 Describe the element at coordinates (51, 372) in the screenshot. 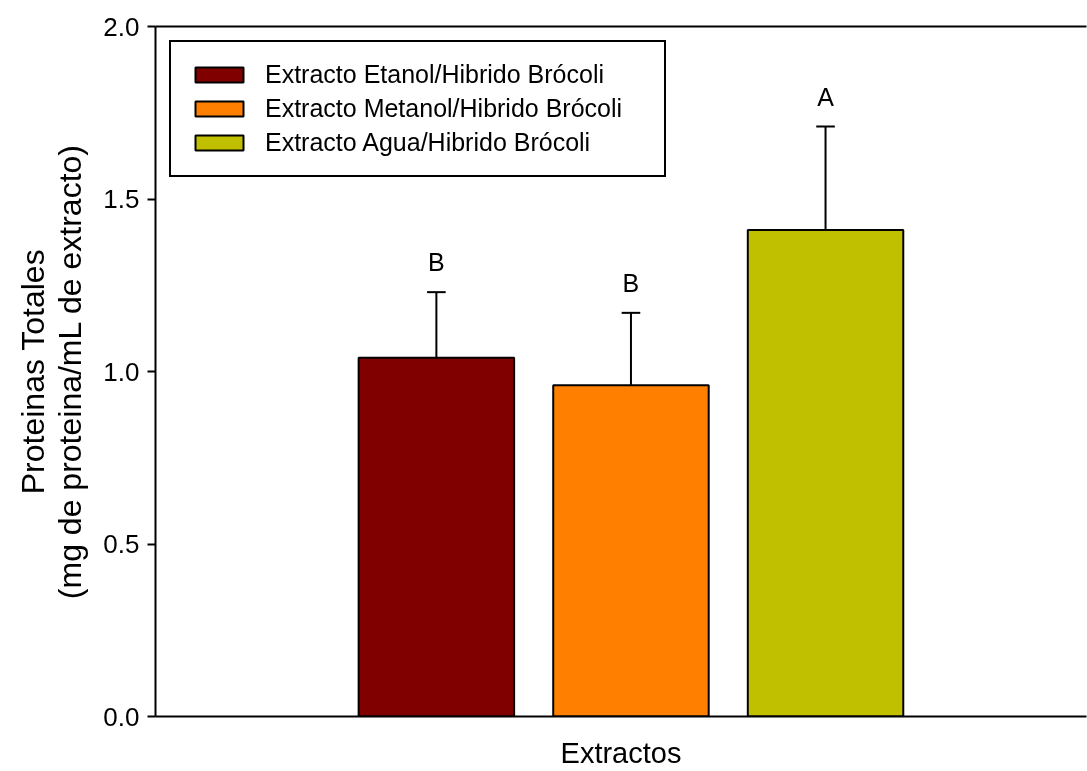

I see `y-axis-title: Proteinas Totales (mg de proteina/mL de extracto)` at that location.